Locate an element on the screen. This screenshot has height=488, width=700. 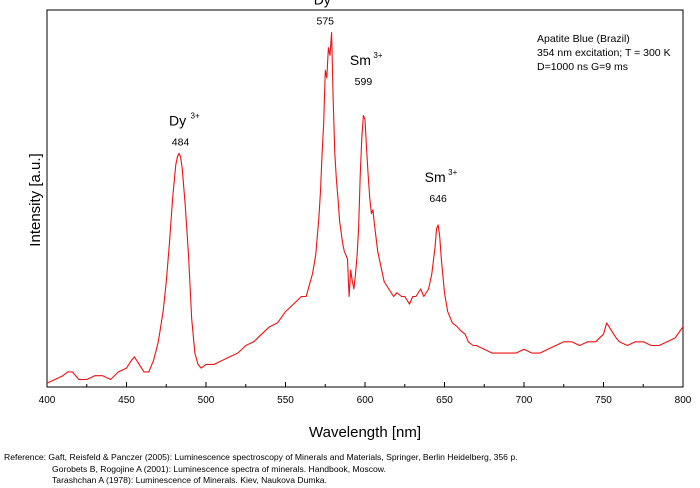
info-line-2: 354 nm excitation; T = 300 K is located at coordinates (604, 53).